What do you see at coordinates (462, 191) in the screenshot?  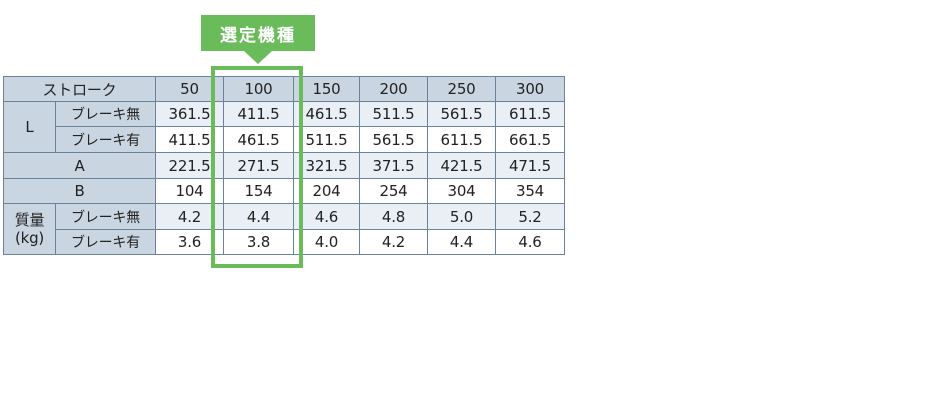 I see `table-cell: 304` at bounding box center [462, 191].